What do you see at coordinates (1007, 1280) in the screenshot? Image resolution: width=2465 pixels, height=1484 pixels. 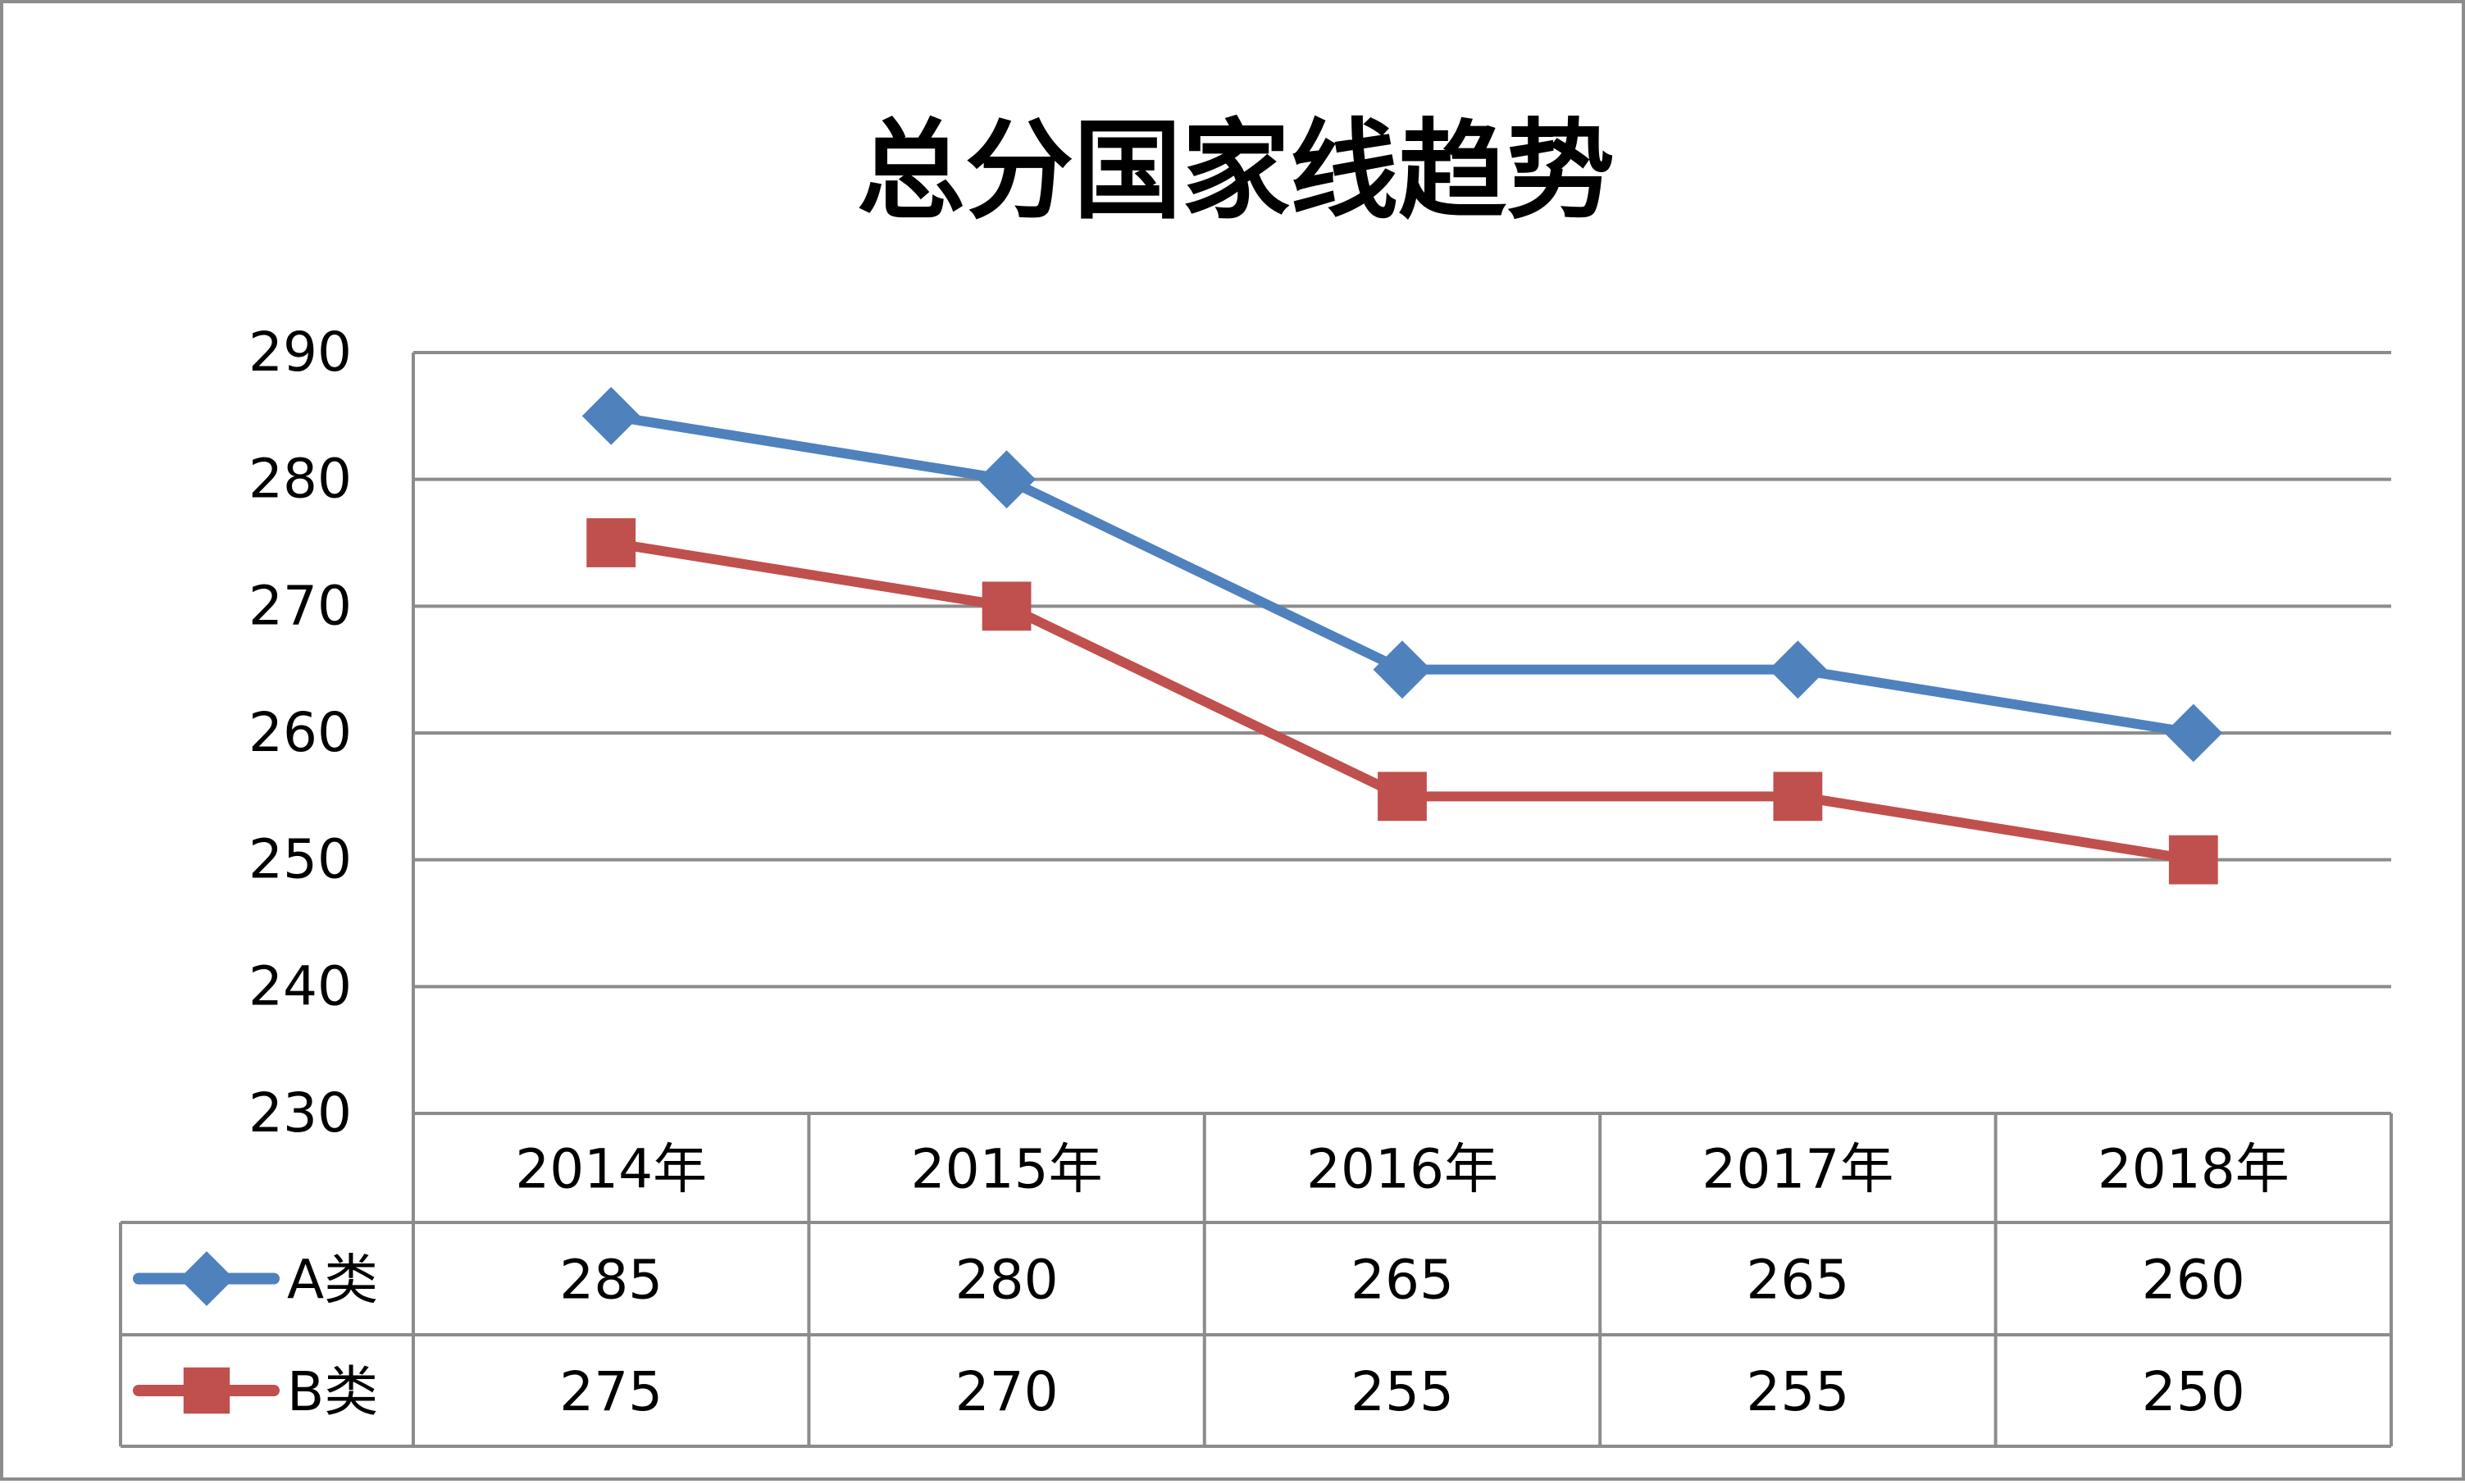 I see `table-value: 280` at bounding box center [1007, 1280].